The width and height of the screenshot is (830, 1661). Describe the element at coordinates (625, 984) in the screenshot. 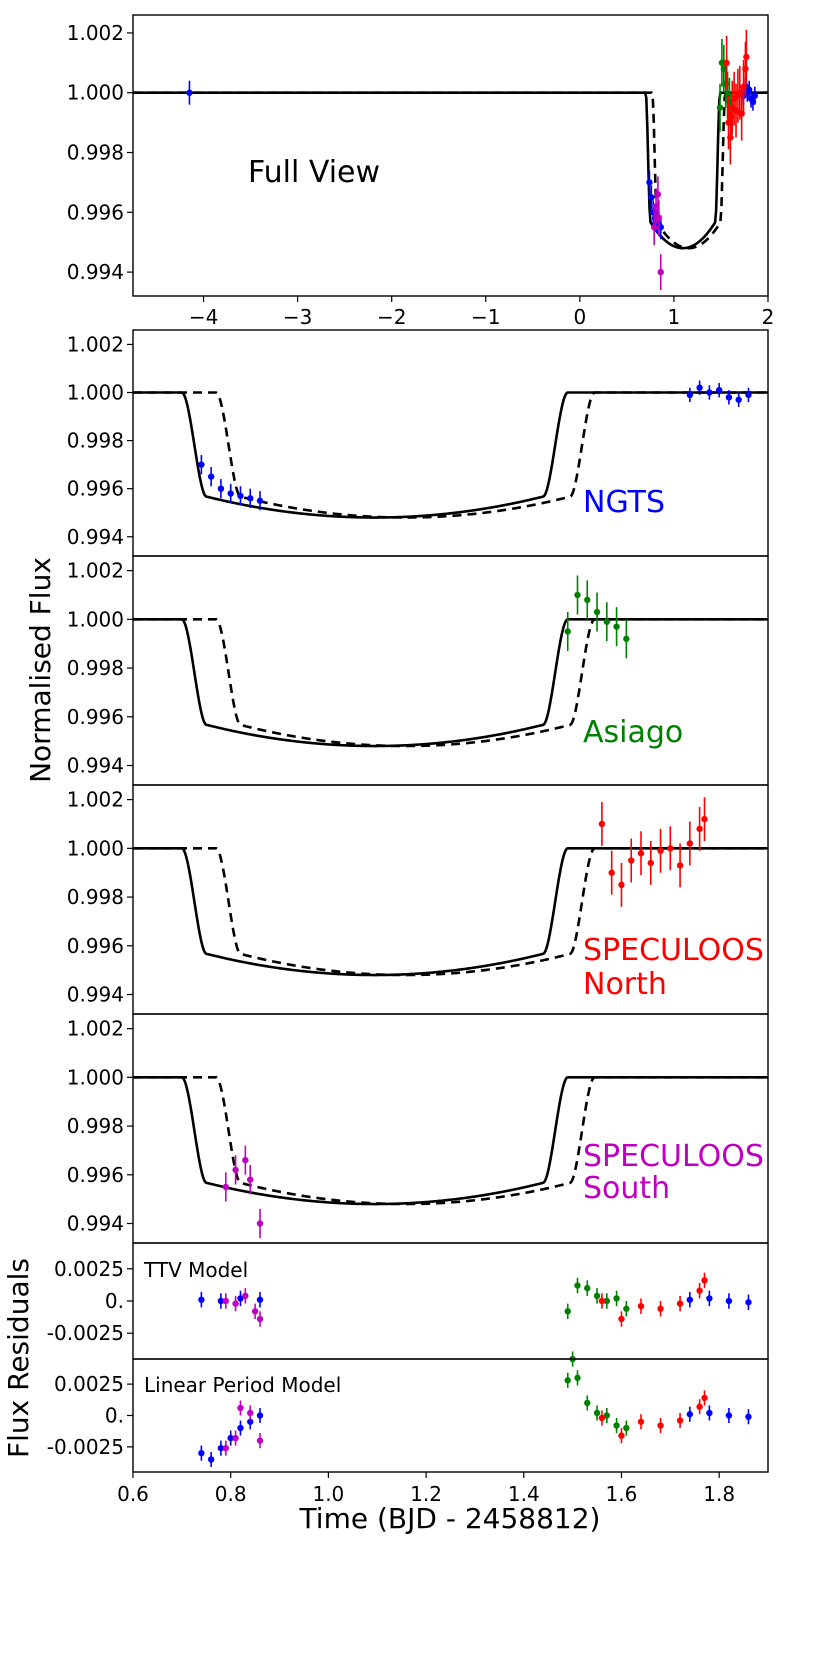

I see `panel-label-north-line2: North` at that location.